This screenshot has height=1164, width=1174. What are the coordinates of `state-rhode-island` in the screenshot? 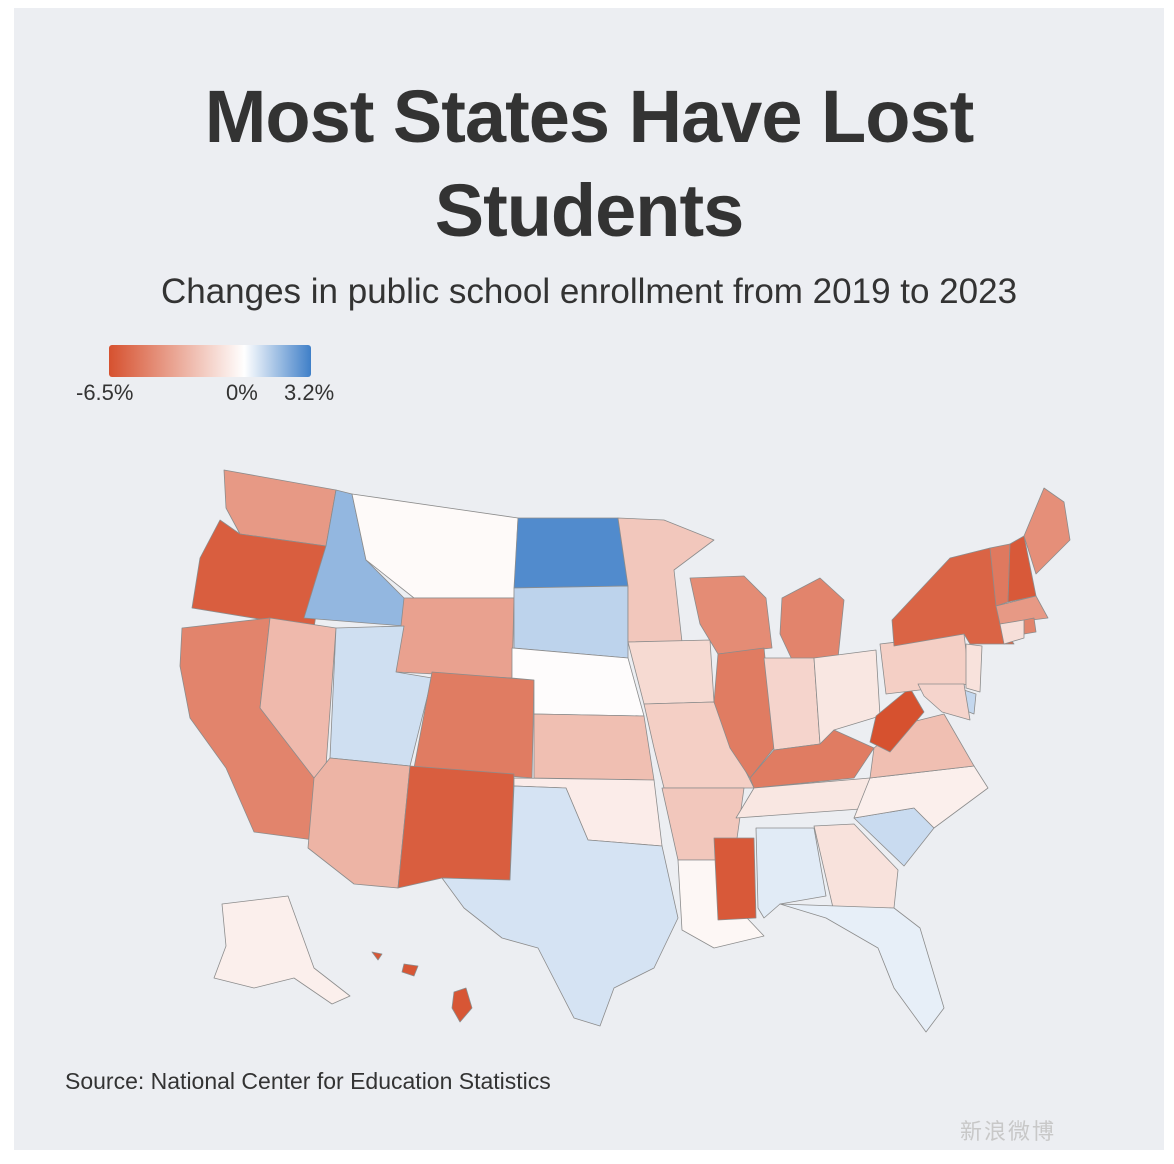 It's located at (1030, 626).